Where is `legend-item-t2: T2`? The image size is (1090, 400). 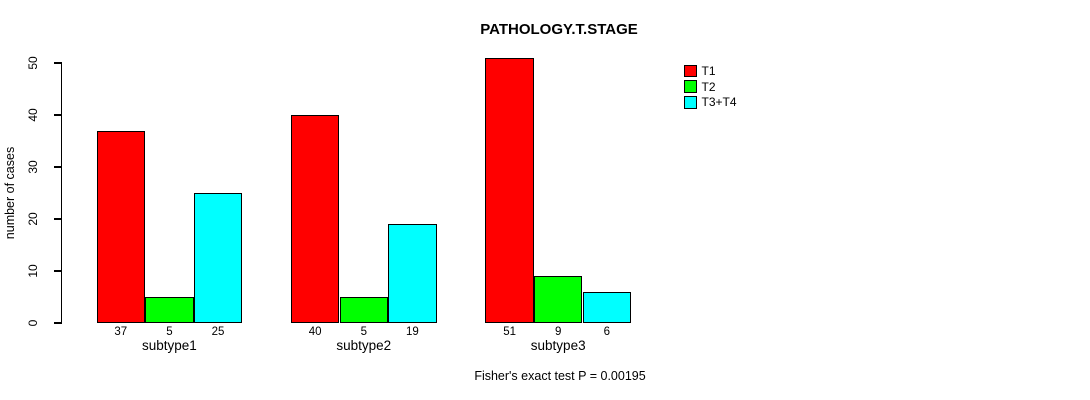 legend-item-t2: T2 is located at coordinates (710, 87).